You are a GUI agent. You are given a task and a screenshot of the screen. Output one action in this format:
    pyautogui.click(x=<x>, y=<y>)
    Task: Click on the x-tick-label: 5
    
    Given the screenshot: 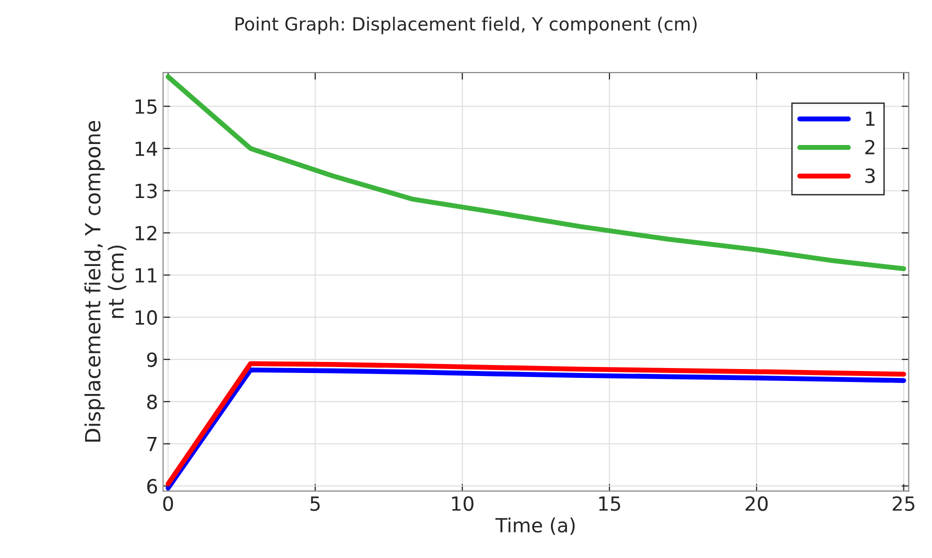 What is the action you would take?
    pyautogui.click(x=315, y=503)
    